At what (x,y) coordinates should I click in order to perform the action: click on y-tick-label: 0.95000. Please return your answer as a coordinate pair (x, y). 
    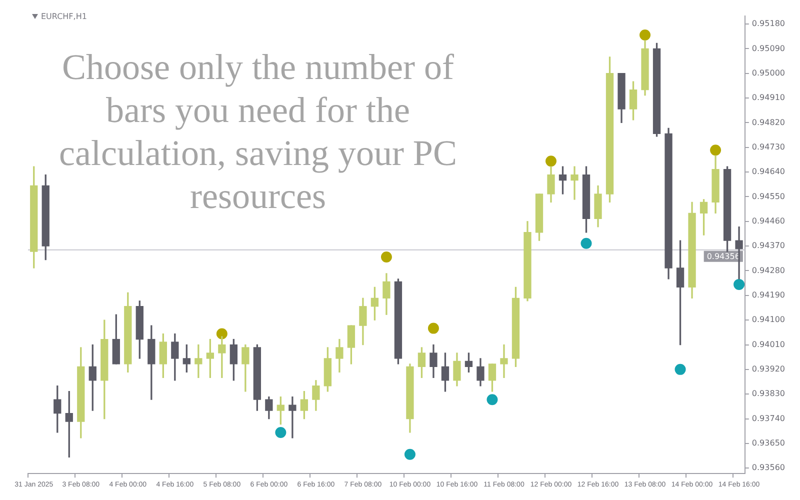
    Looking at the image, I should click on (769, 73).